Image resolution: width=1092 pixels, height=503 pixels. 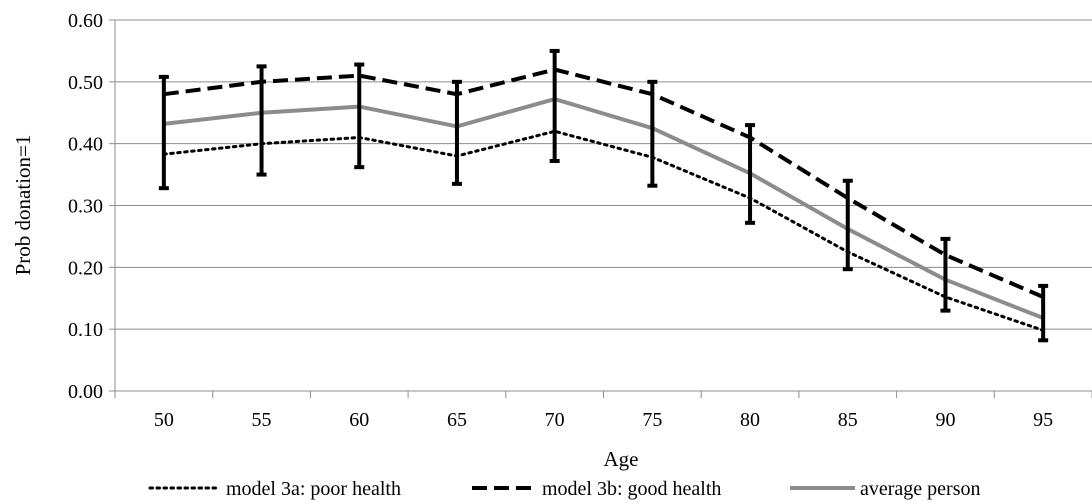 I want to click on x-tick-labels: 50 55 60 65 70 75 80 85 90 95, so click(x=603, y=420).